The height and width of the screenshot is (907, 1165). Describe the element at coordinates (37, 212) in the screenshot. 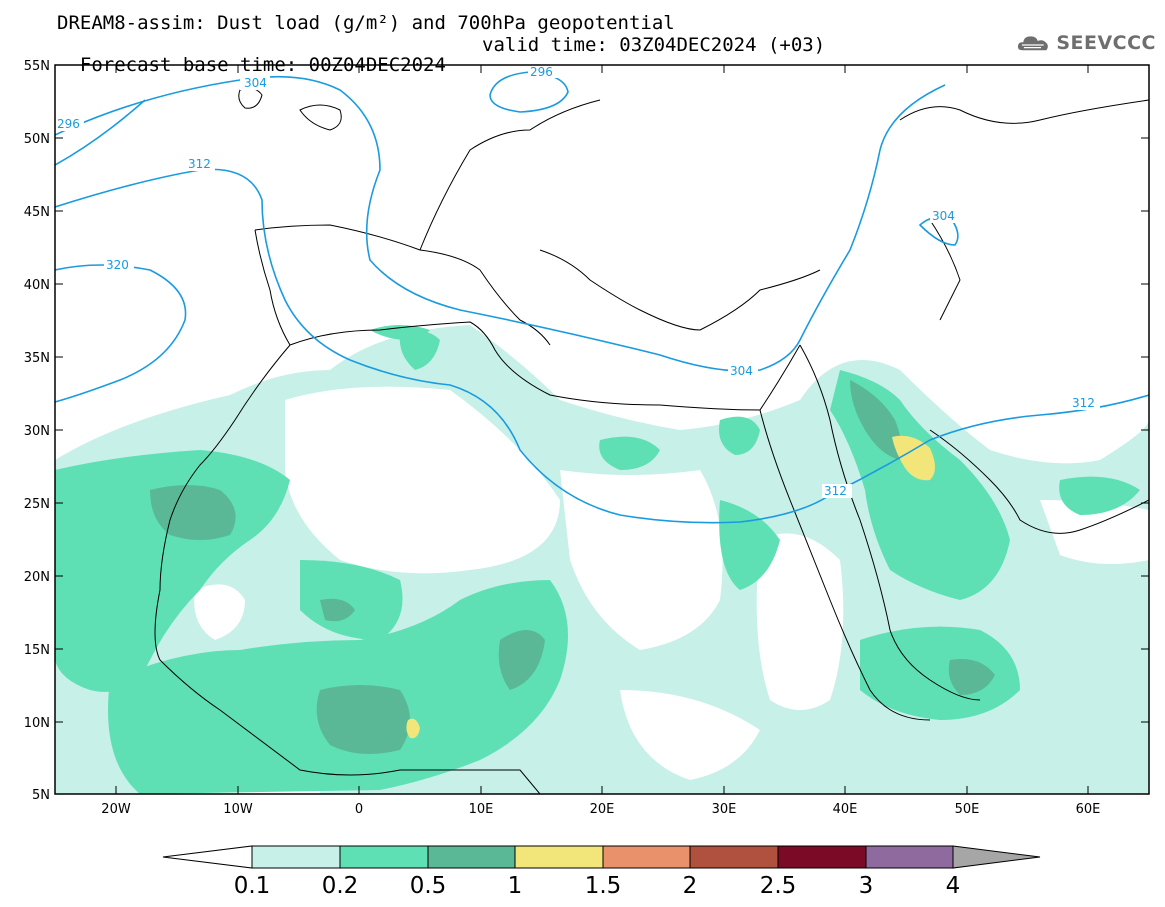

I see `lat-label: 45N` at that location.